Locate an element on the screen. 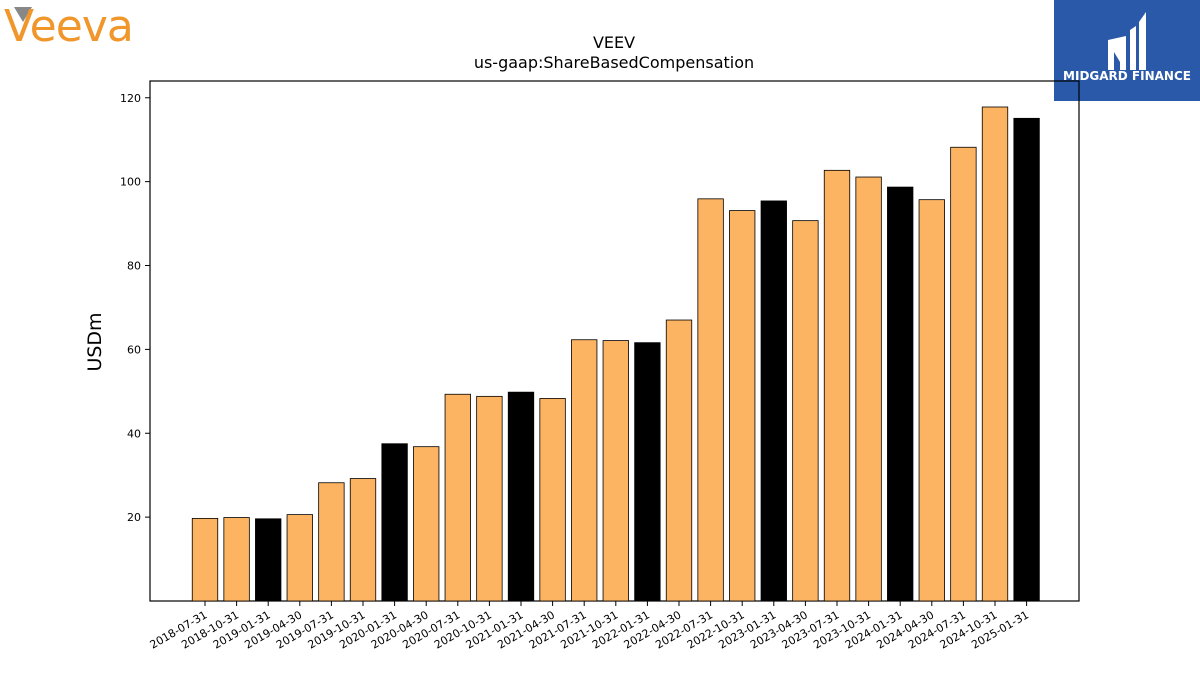 This screenshot has width=1200, height=675. veeva-logo-text: Veeva is located at coordinates (68, 26).